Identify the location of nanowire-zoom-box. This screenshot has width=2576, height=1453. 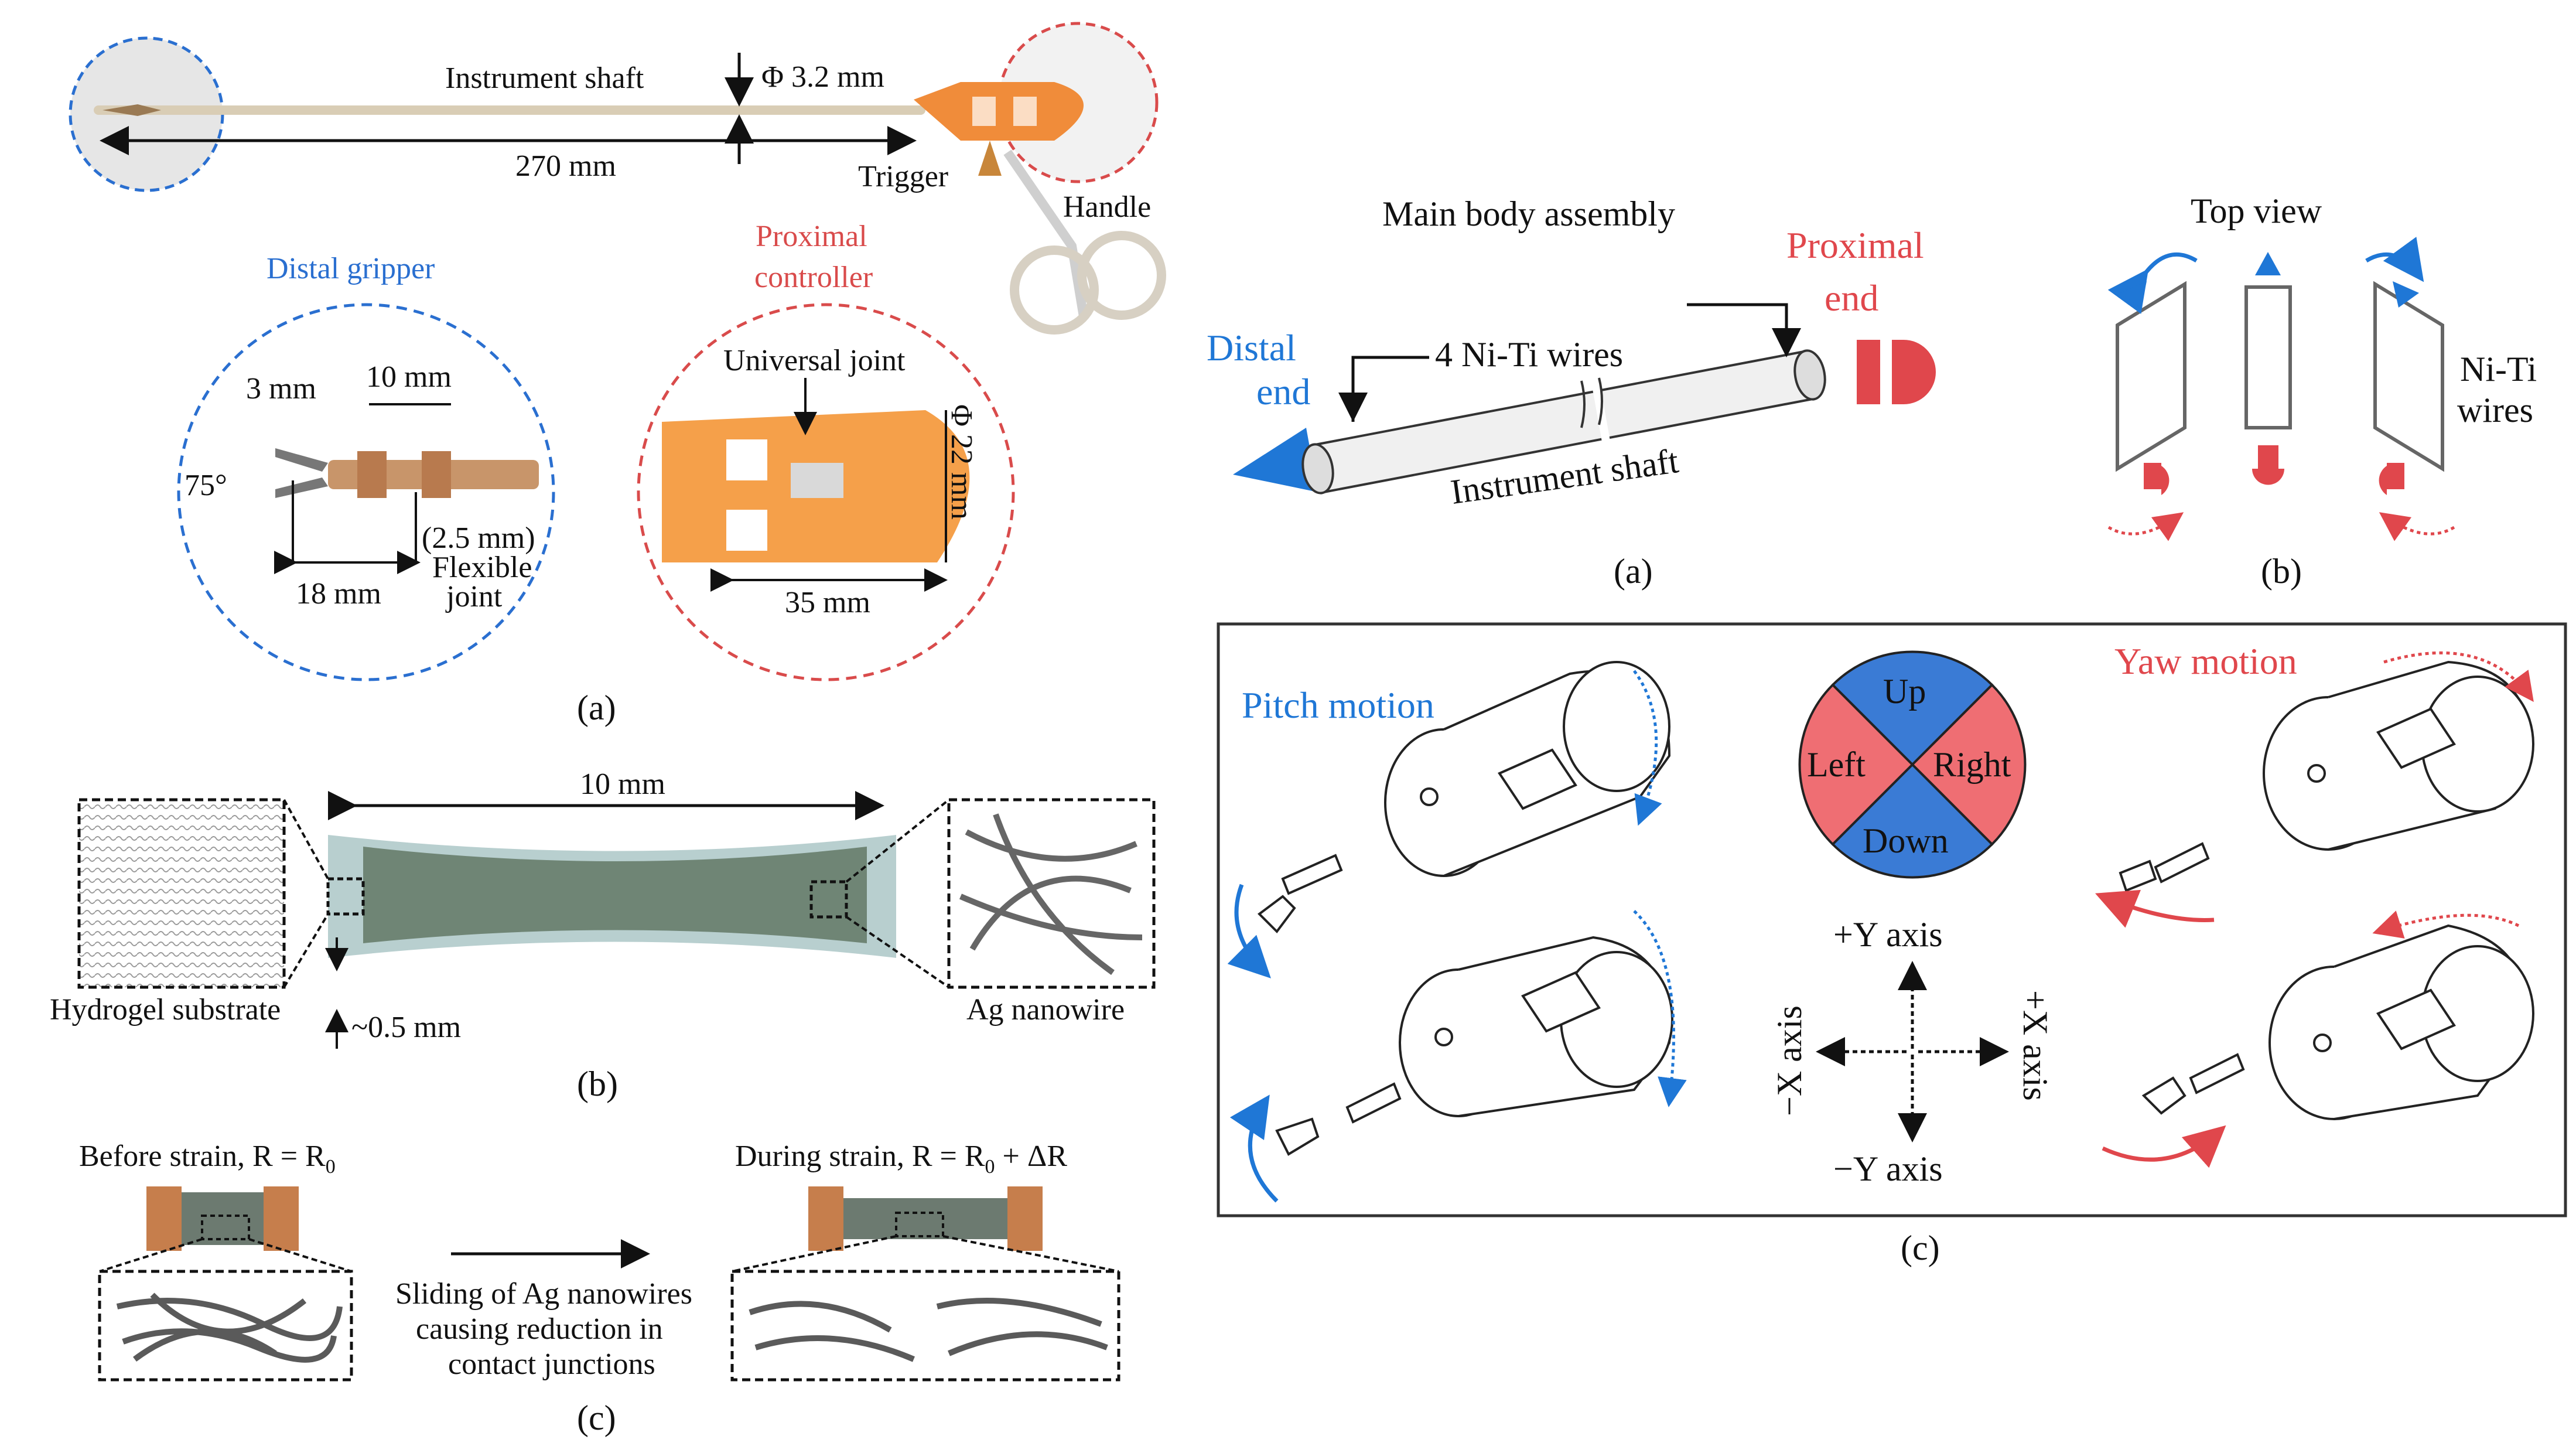
(1052, 893).